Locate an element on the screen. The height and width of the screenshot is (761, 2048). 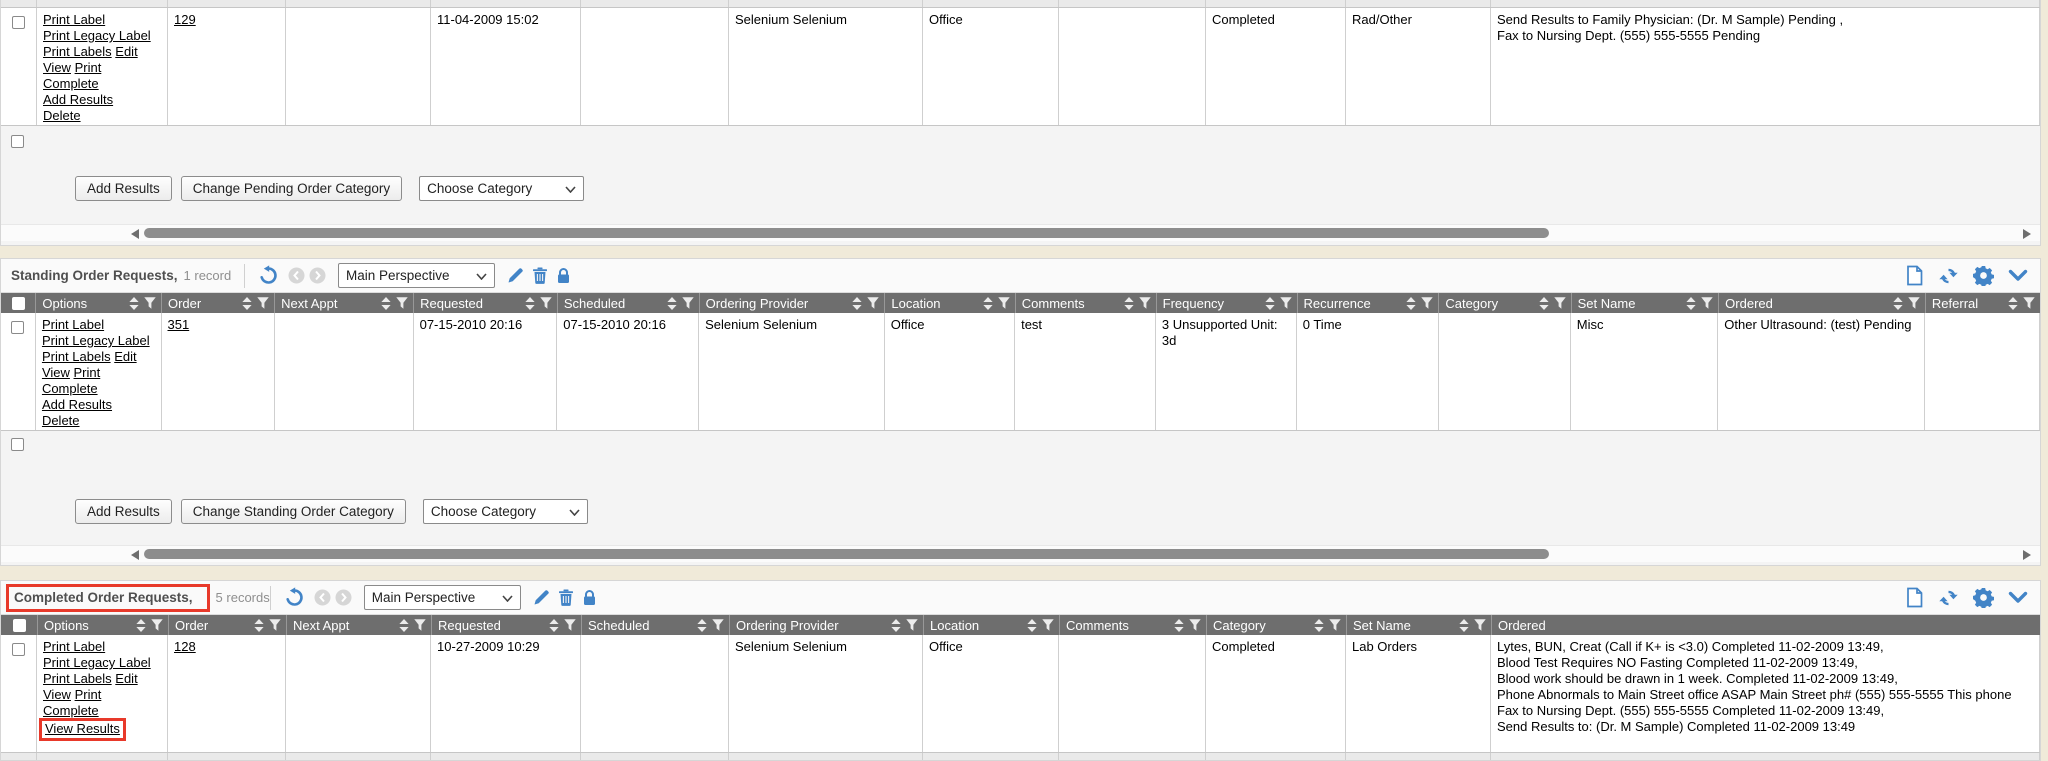
scroll-right-icon is located at coordinates (2027, 555).